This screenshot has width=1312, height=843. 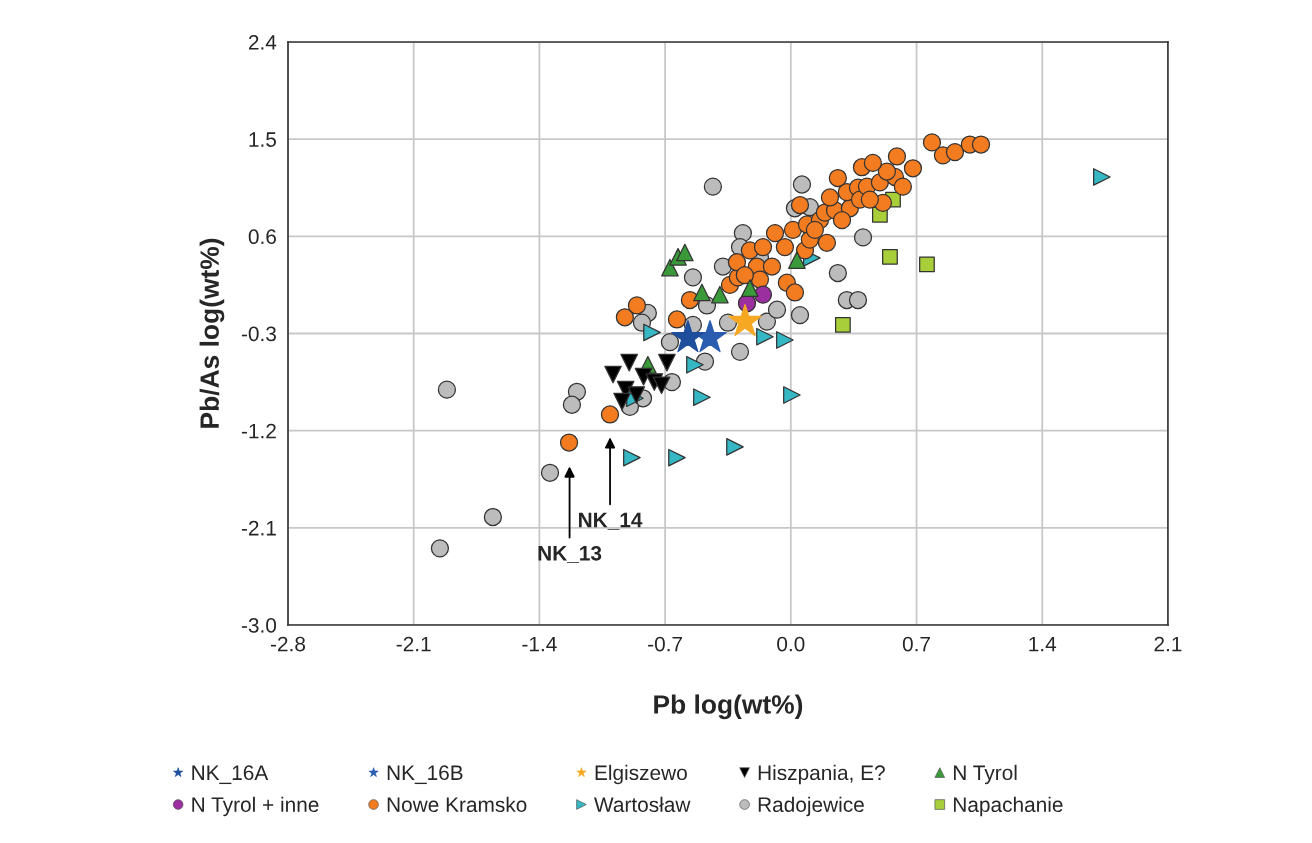 What do you see at coordinates (539, 644) in the screenshot?
I see `x-tick-label: -1.4` at bounding box center [539, 644].